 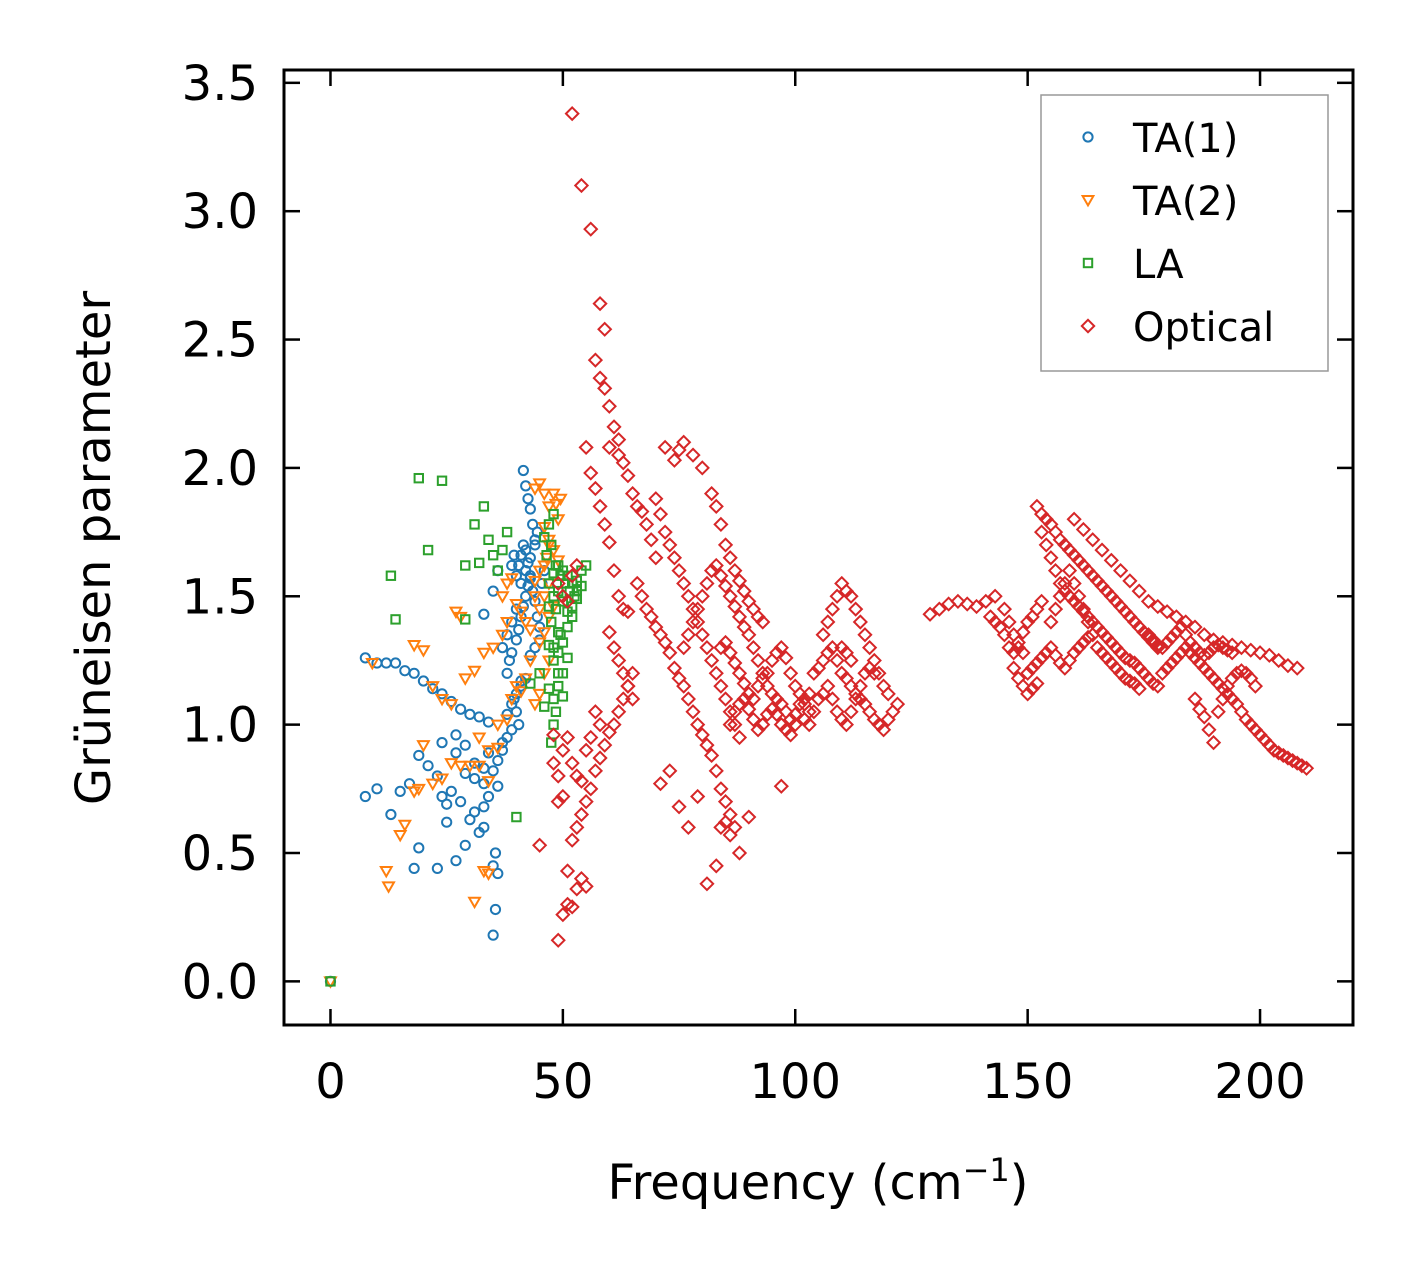 What do you see at coordinates (1260, 1082) in the screenshot?
I see `x-tick-label: 200` at bounding box center [1260, 1082].